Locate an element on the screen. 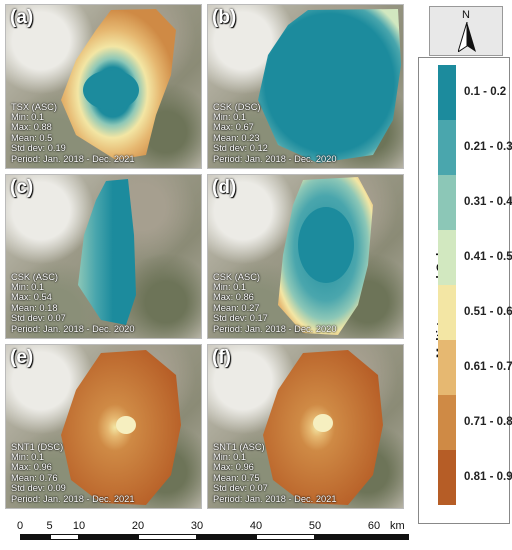 The width and height of the screenshot is (512, 550). legend-label: 0.41 - 0.5 is located at coordinates (488, 256).